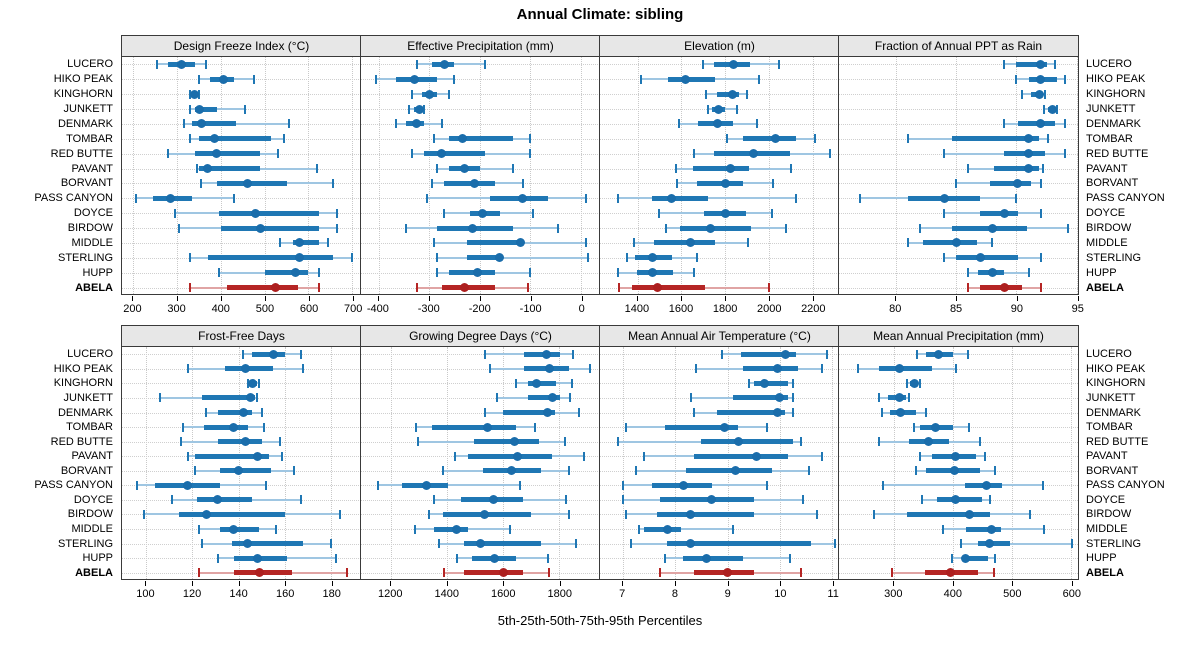  I want to click on station-label-left: KINGHORN, so click(83, 383).